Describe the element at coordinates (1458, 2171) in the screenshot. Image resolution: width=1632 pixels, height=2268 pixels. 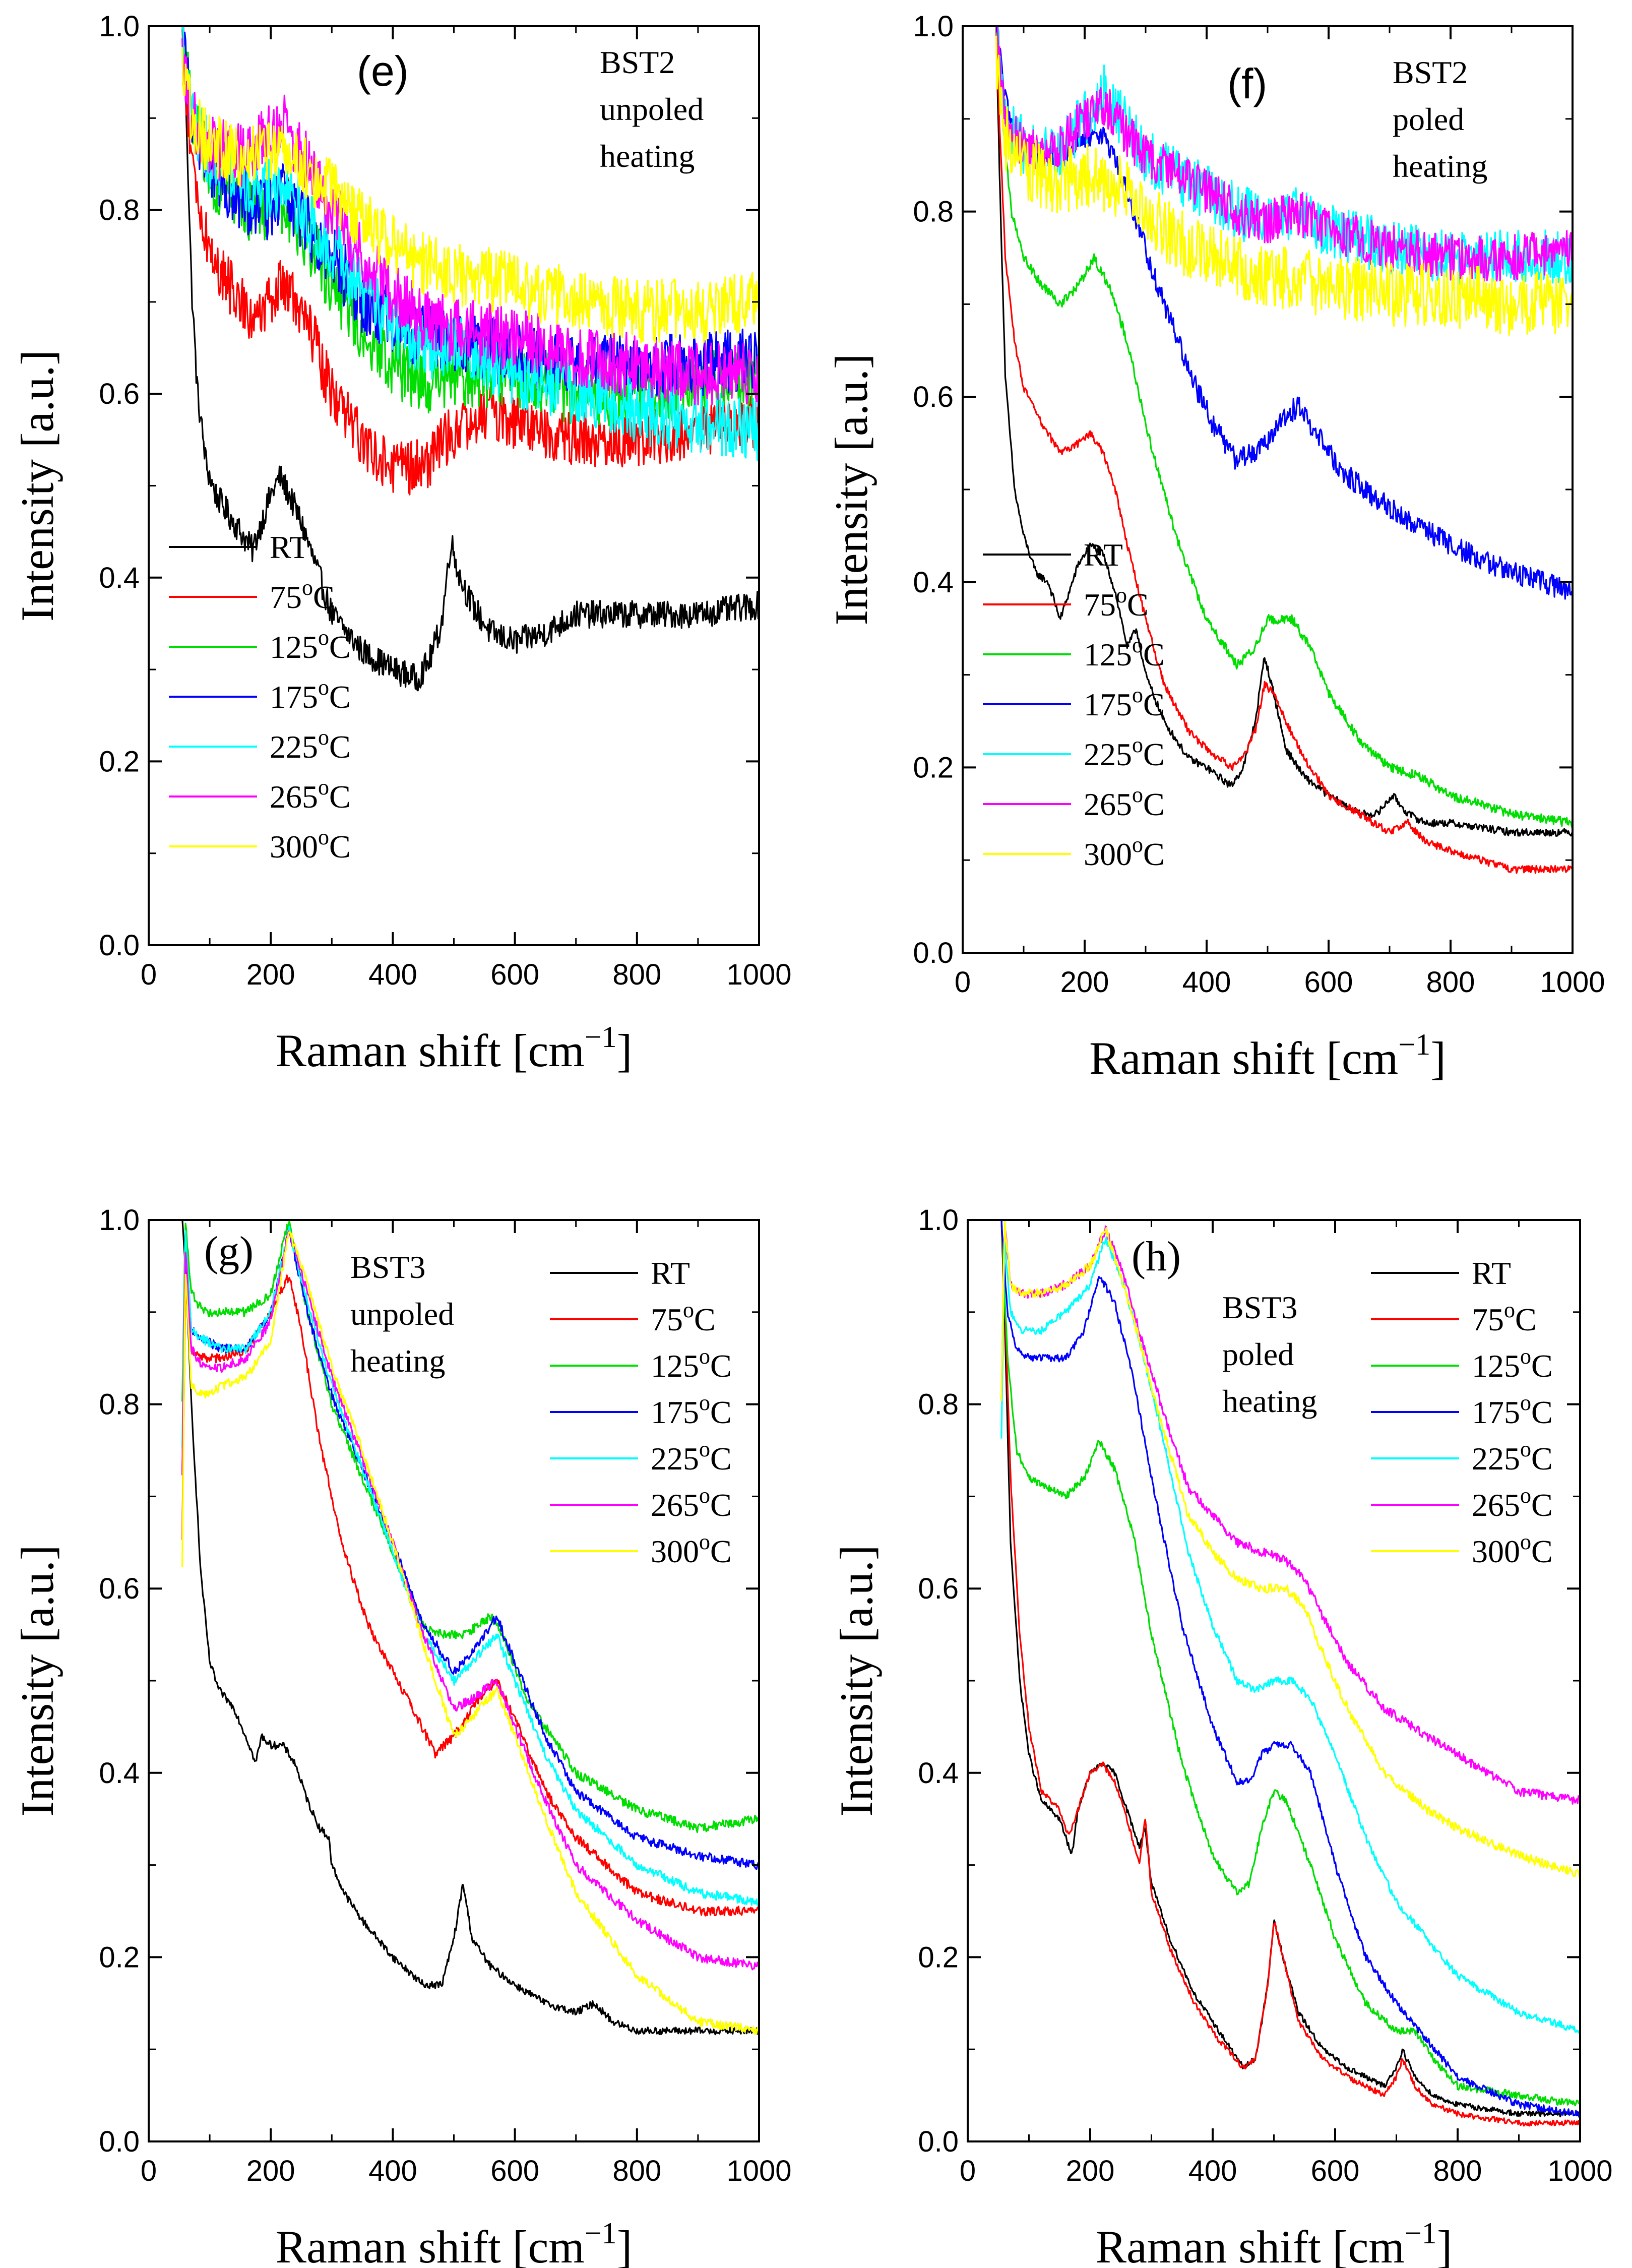
I see `x-tick-label: 800` at that location.